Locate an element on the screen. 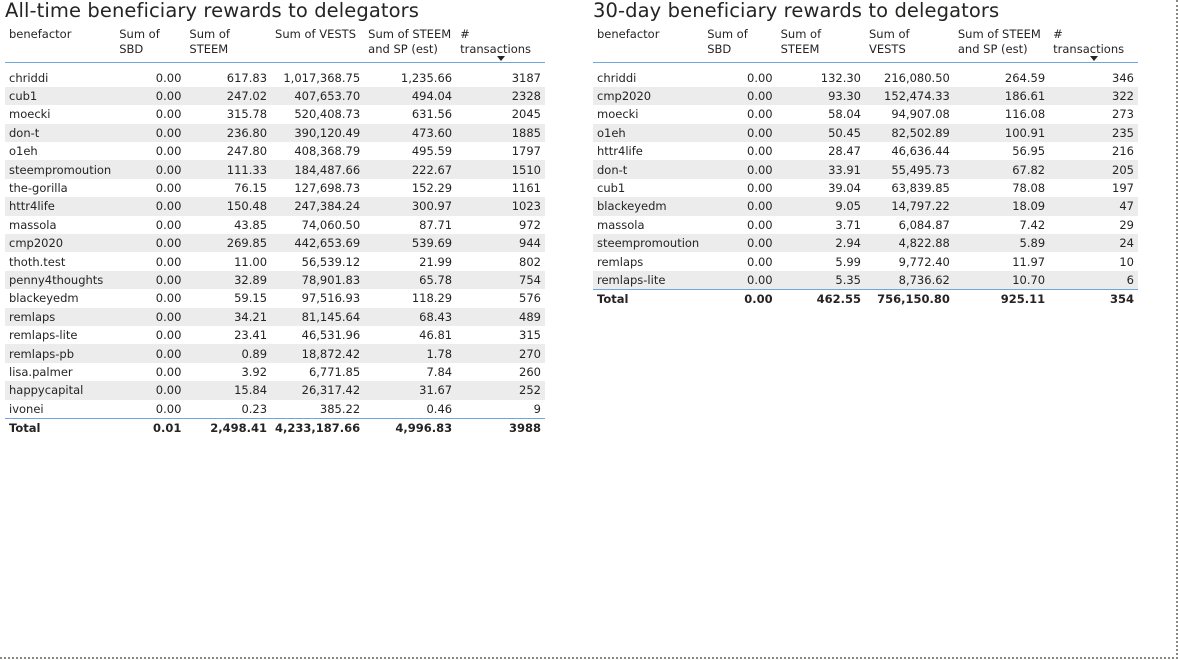 This screenshot has height=660, width=1178. value-cell: 495.59 is located at coordinates (410, 151).